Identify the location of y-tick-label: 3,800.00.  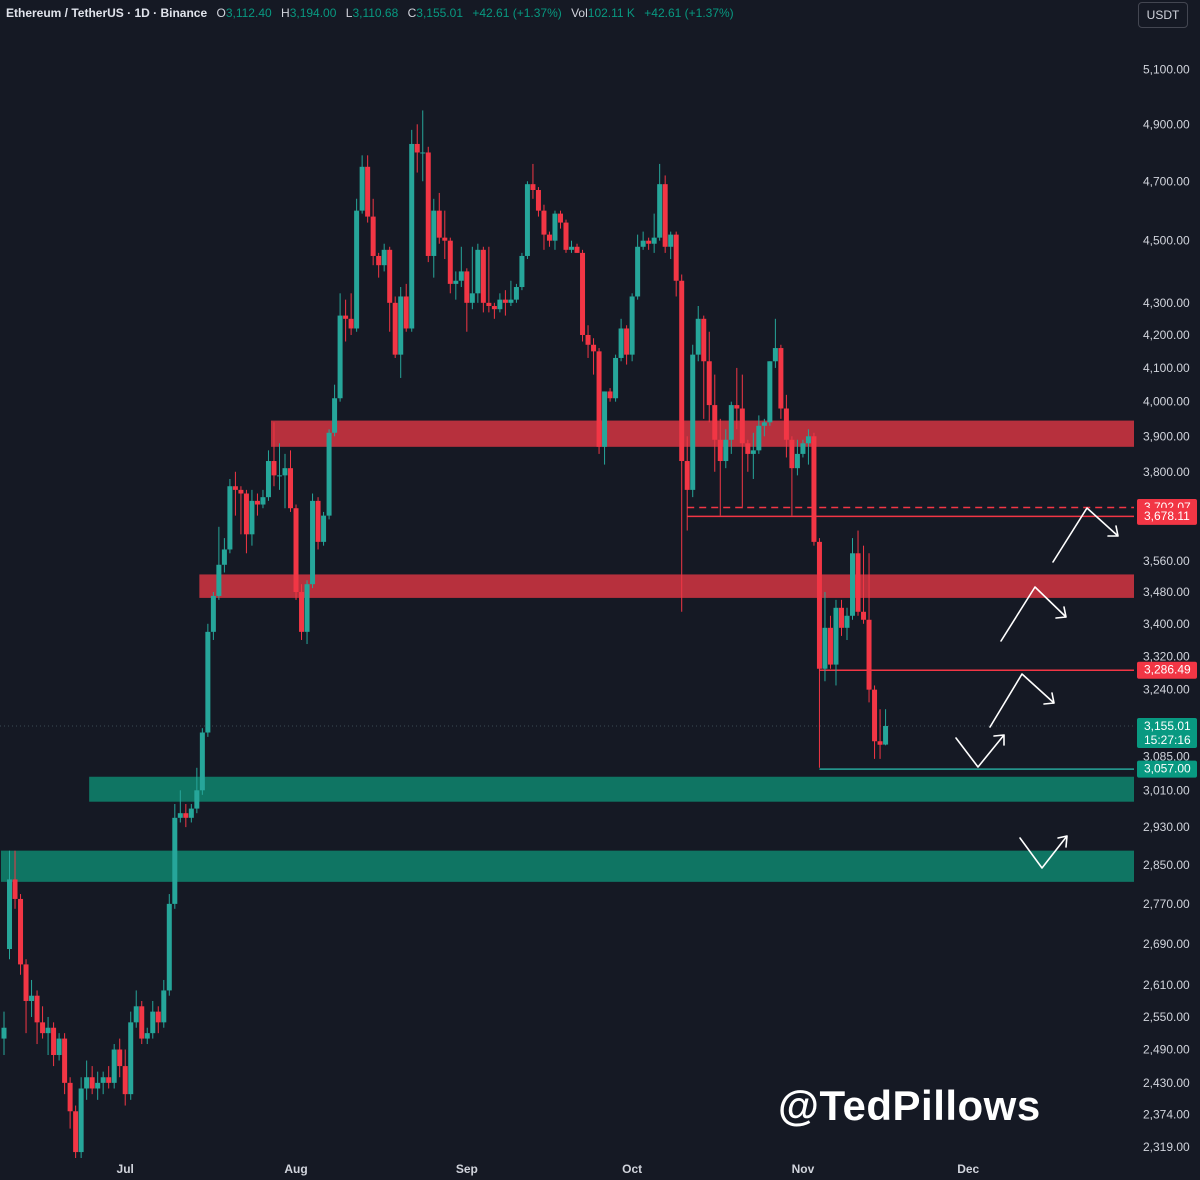
(1166, 472).